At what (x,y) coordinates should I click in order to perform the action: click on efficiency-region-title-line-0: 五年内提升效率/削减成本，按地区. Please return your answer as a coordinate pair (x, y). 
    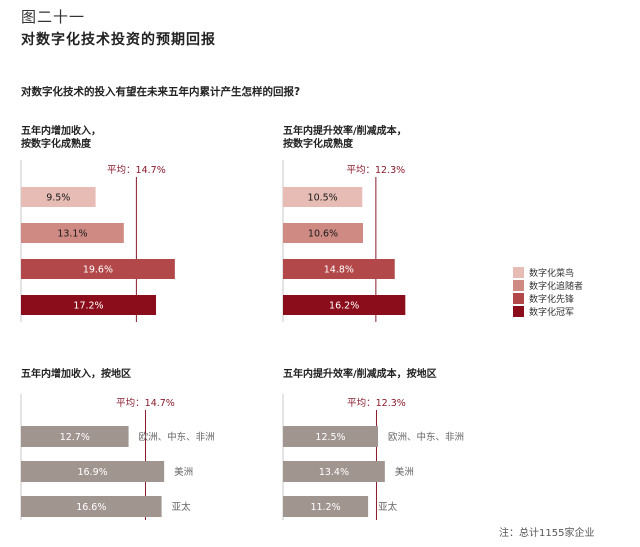
    Looking at the image, I should click on (360, 373).